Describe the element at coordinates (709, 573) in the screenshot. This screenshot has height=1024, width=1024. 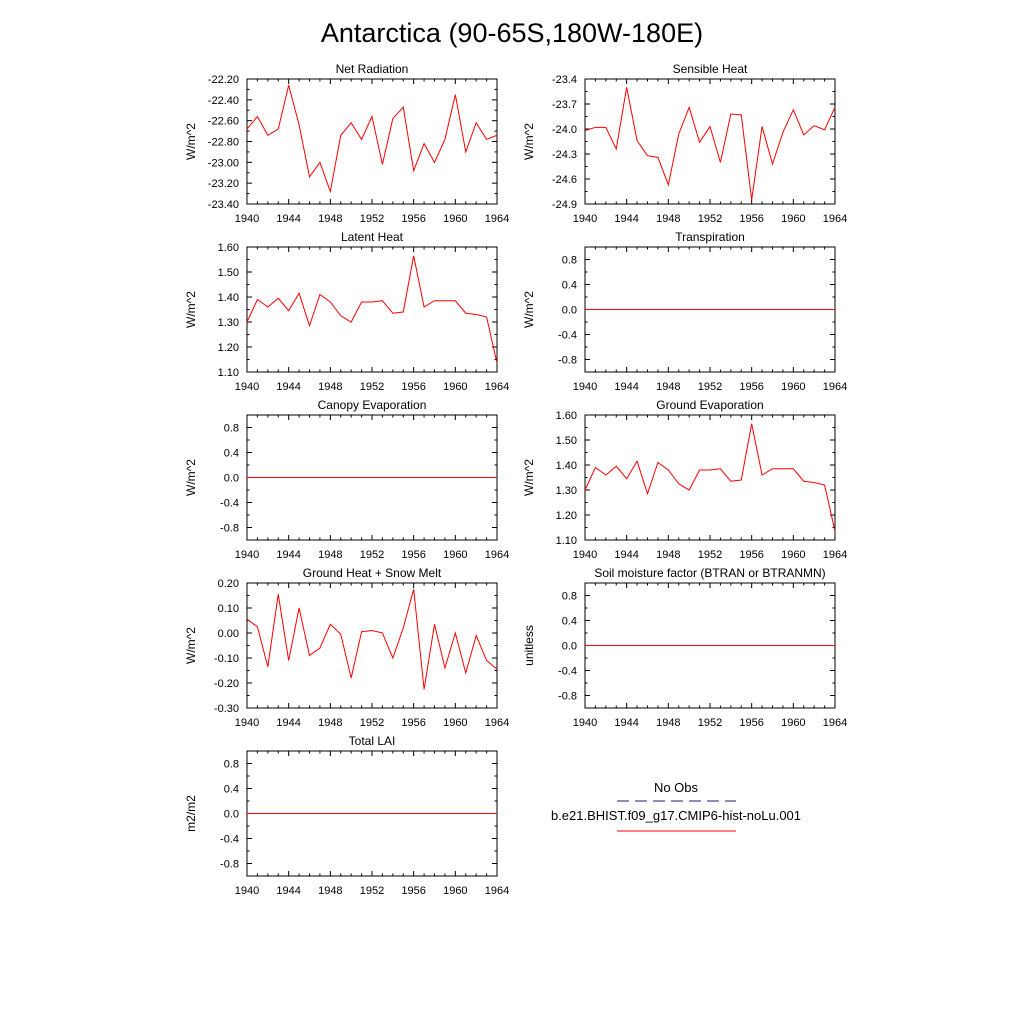
I see `panel-title: Soil moisture factor (BTRAN or BTRANMN)` at that location.